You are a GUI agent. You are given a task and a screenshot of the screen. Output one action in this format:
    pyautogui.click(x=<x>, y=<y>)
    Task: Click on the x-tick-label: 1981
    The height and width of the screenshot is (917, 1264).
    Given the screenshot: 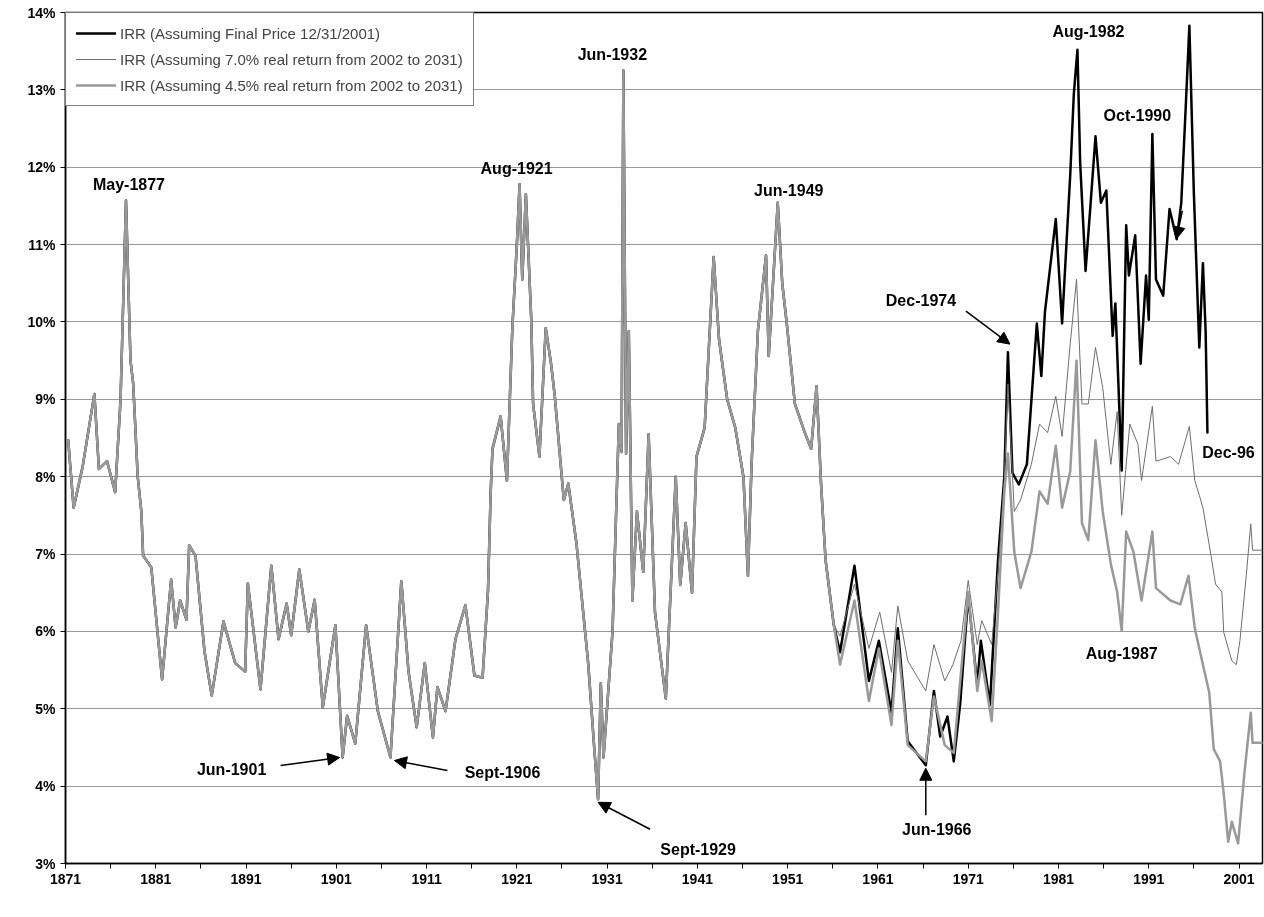 What is the action you would take?
    pyautogui.click(x=1058, y=878)
    